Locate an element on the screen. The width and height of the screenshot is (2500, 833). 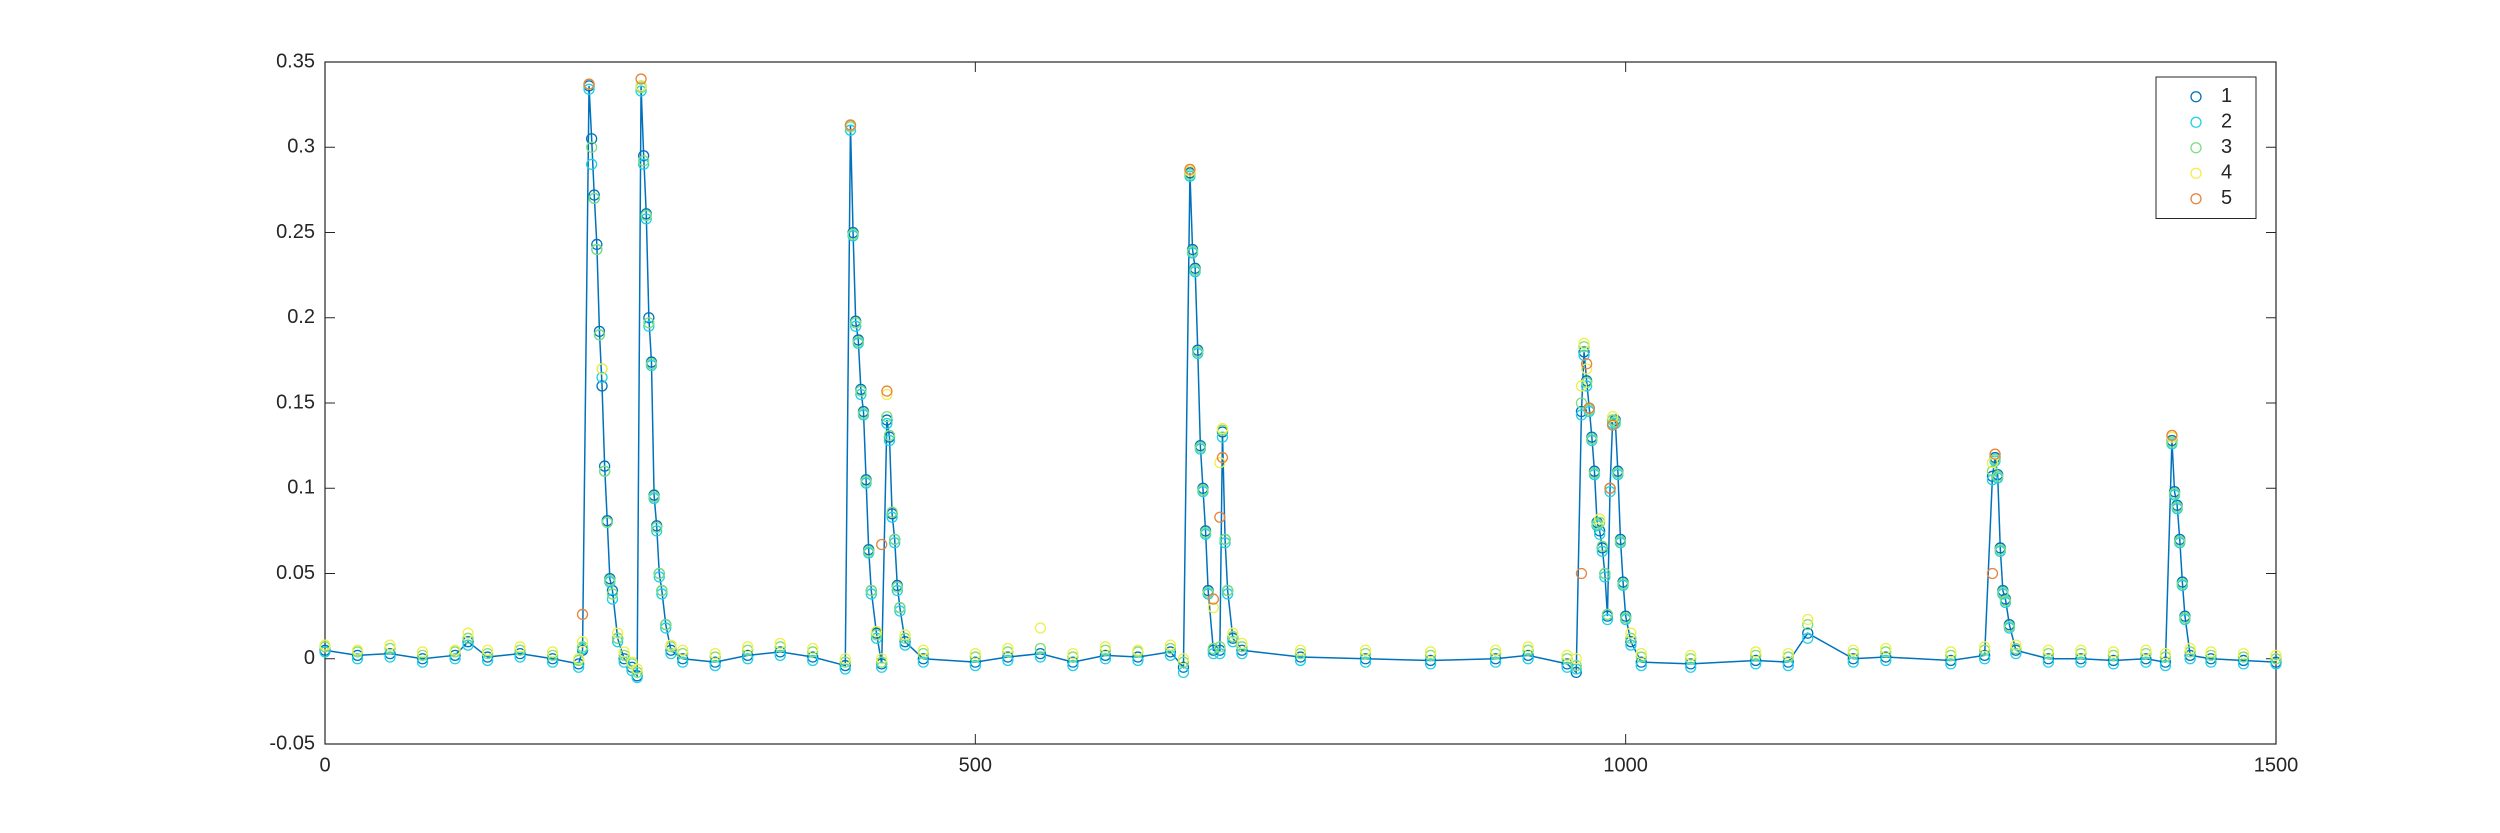
x-tick-label: 0 is located at coordinates (324, 765).